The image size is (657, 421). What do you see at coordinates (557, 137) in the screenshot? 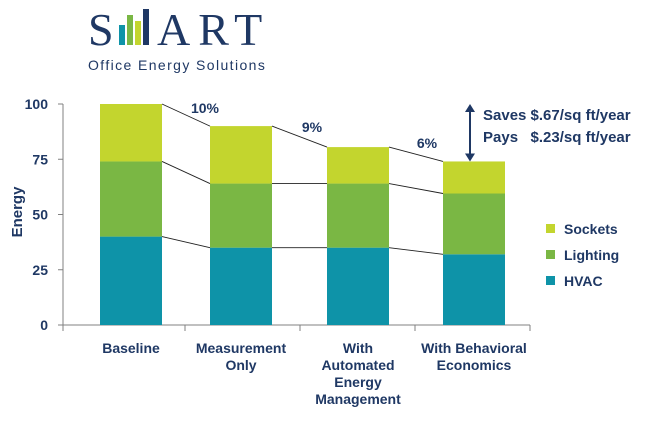
I see `annotation-line: Pays $.23/sq ft/year` at bounding box center [557, 137].